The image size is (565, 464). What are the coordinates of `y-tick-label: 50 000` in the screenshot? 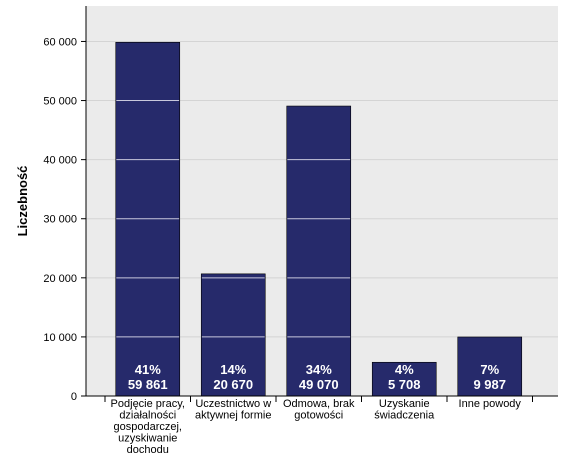 It's located at (60, 102).